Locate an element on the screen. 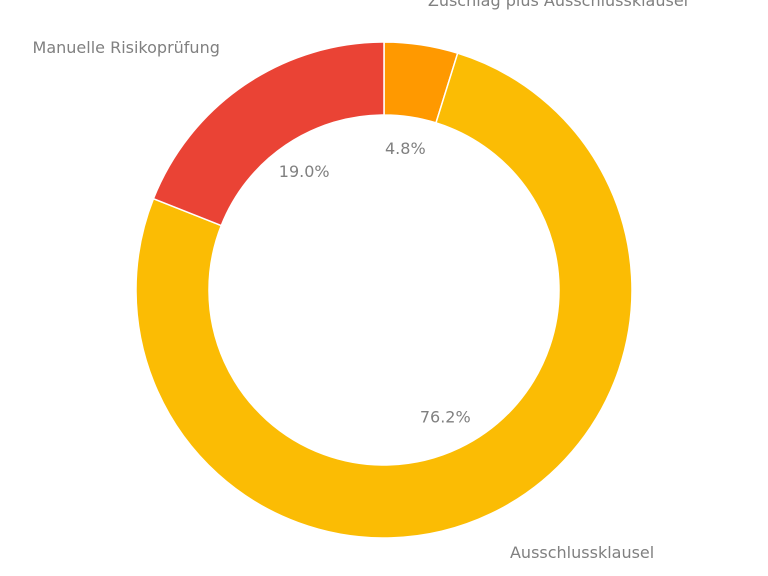 The height and width of the screenshot is (576, 768). slice-percent-label: 19.0% is located at coordinates (304, 171).